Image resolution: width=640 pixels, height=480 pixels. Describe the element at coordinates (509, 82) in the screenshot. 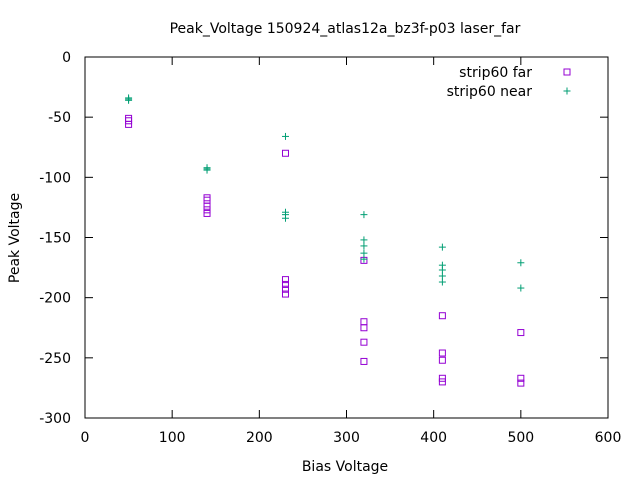

I see `legend: strip60 far strip60 near` at that location.